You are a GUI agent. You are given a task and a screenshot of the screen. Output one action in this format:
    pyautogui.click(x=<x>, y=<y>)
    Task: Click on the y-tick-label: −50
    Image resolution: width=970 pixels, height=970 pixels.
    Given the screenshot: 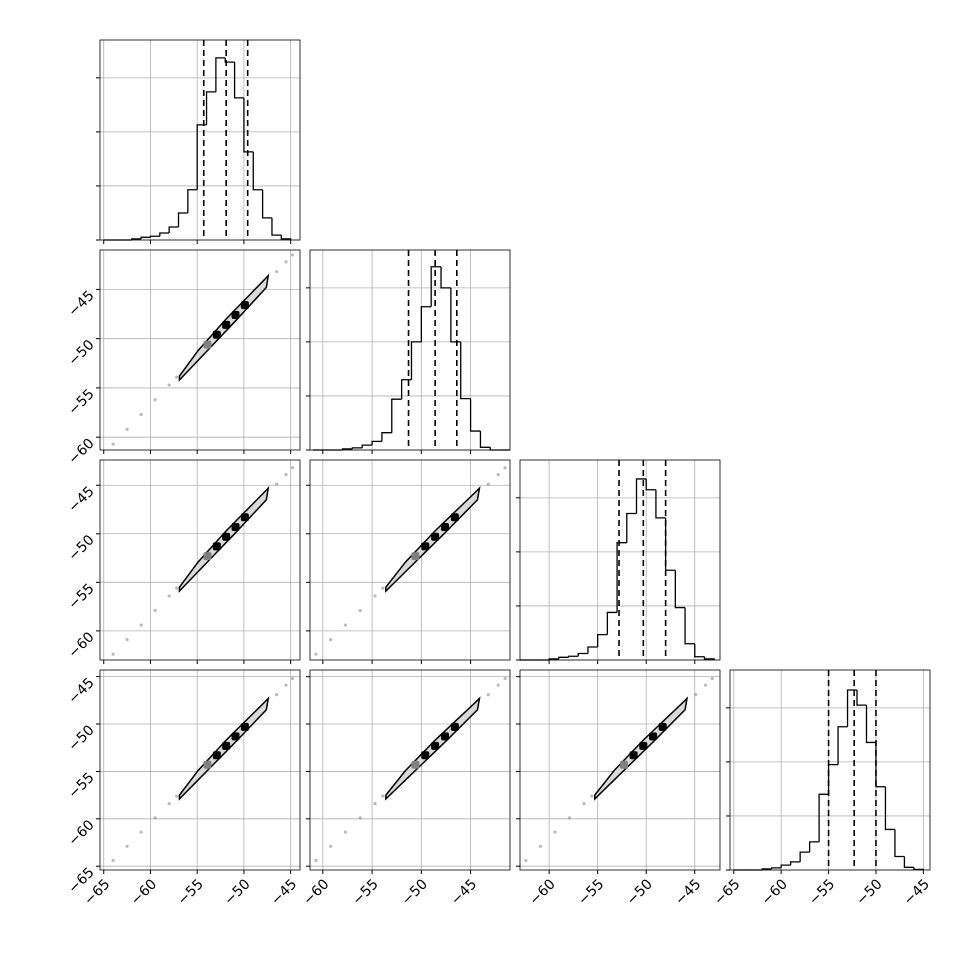 What is the action you would take?
    pyautogui.click(x=81, y=548)
    